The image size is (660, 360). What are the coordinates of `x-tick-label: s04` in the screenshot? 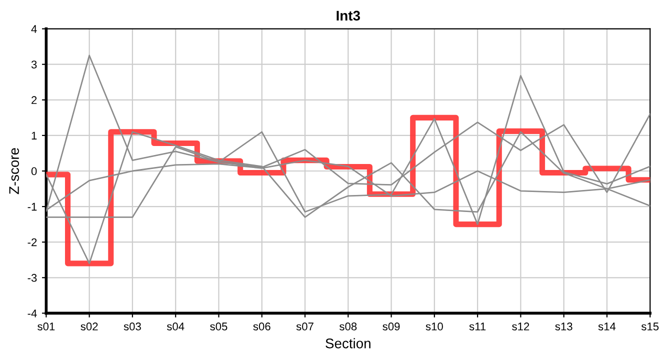 It's located at (175, 326).